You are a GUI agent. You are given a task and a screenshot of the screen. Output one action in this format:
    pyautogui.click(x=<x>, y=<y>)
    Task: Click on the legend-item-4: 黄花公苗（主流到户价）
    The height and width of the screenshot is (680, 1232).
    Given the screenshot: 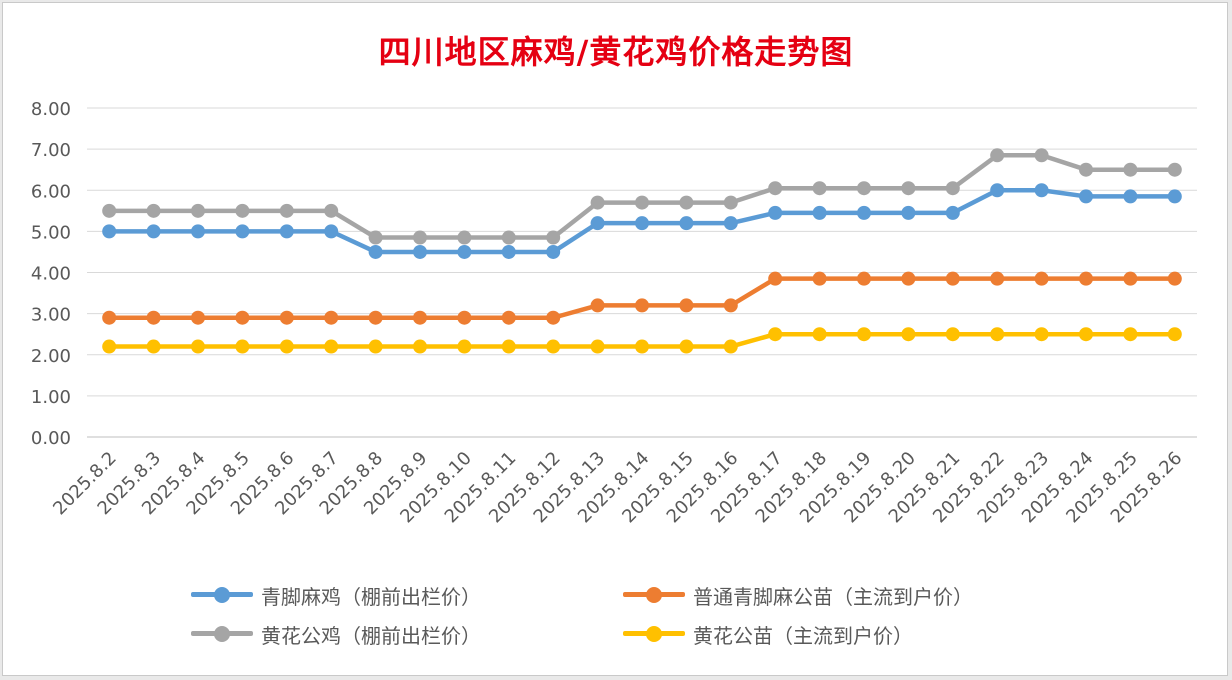 What is the action you would take?
    pyautogui.click(x=853, y=634)
    